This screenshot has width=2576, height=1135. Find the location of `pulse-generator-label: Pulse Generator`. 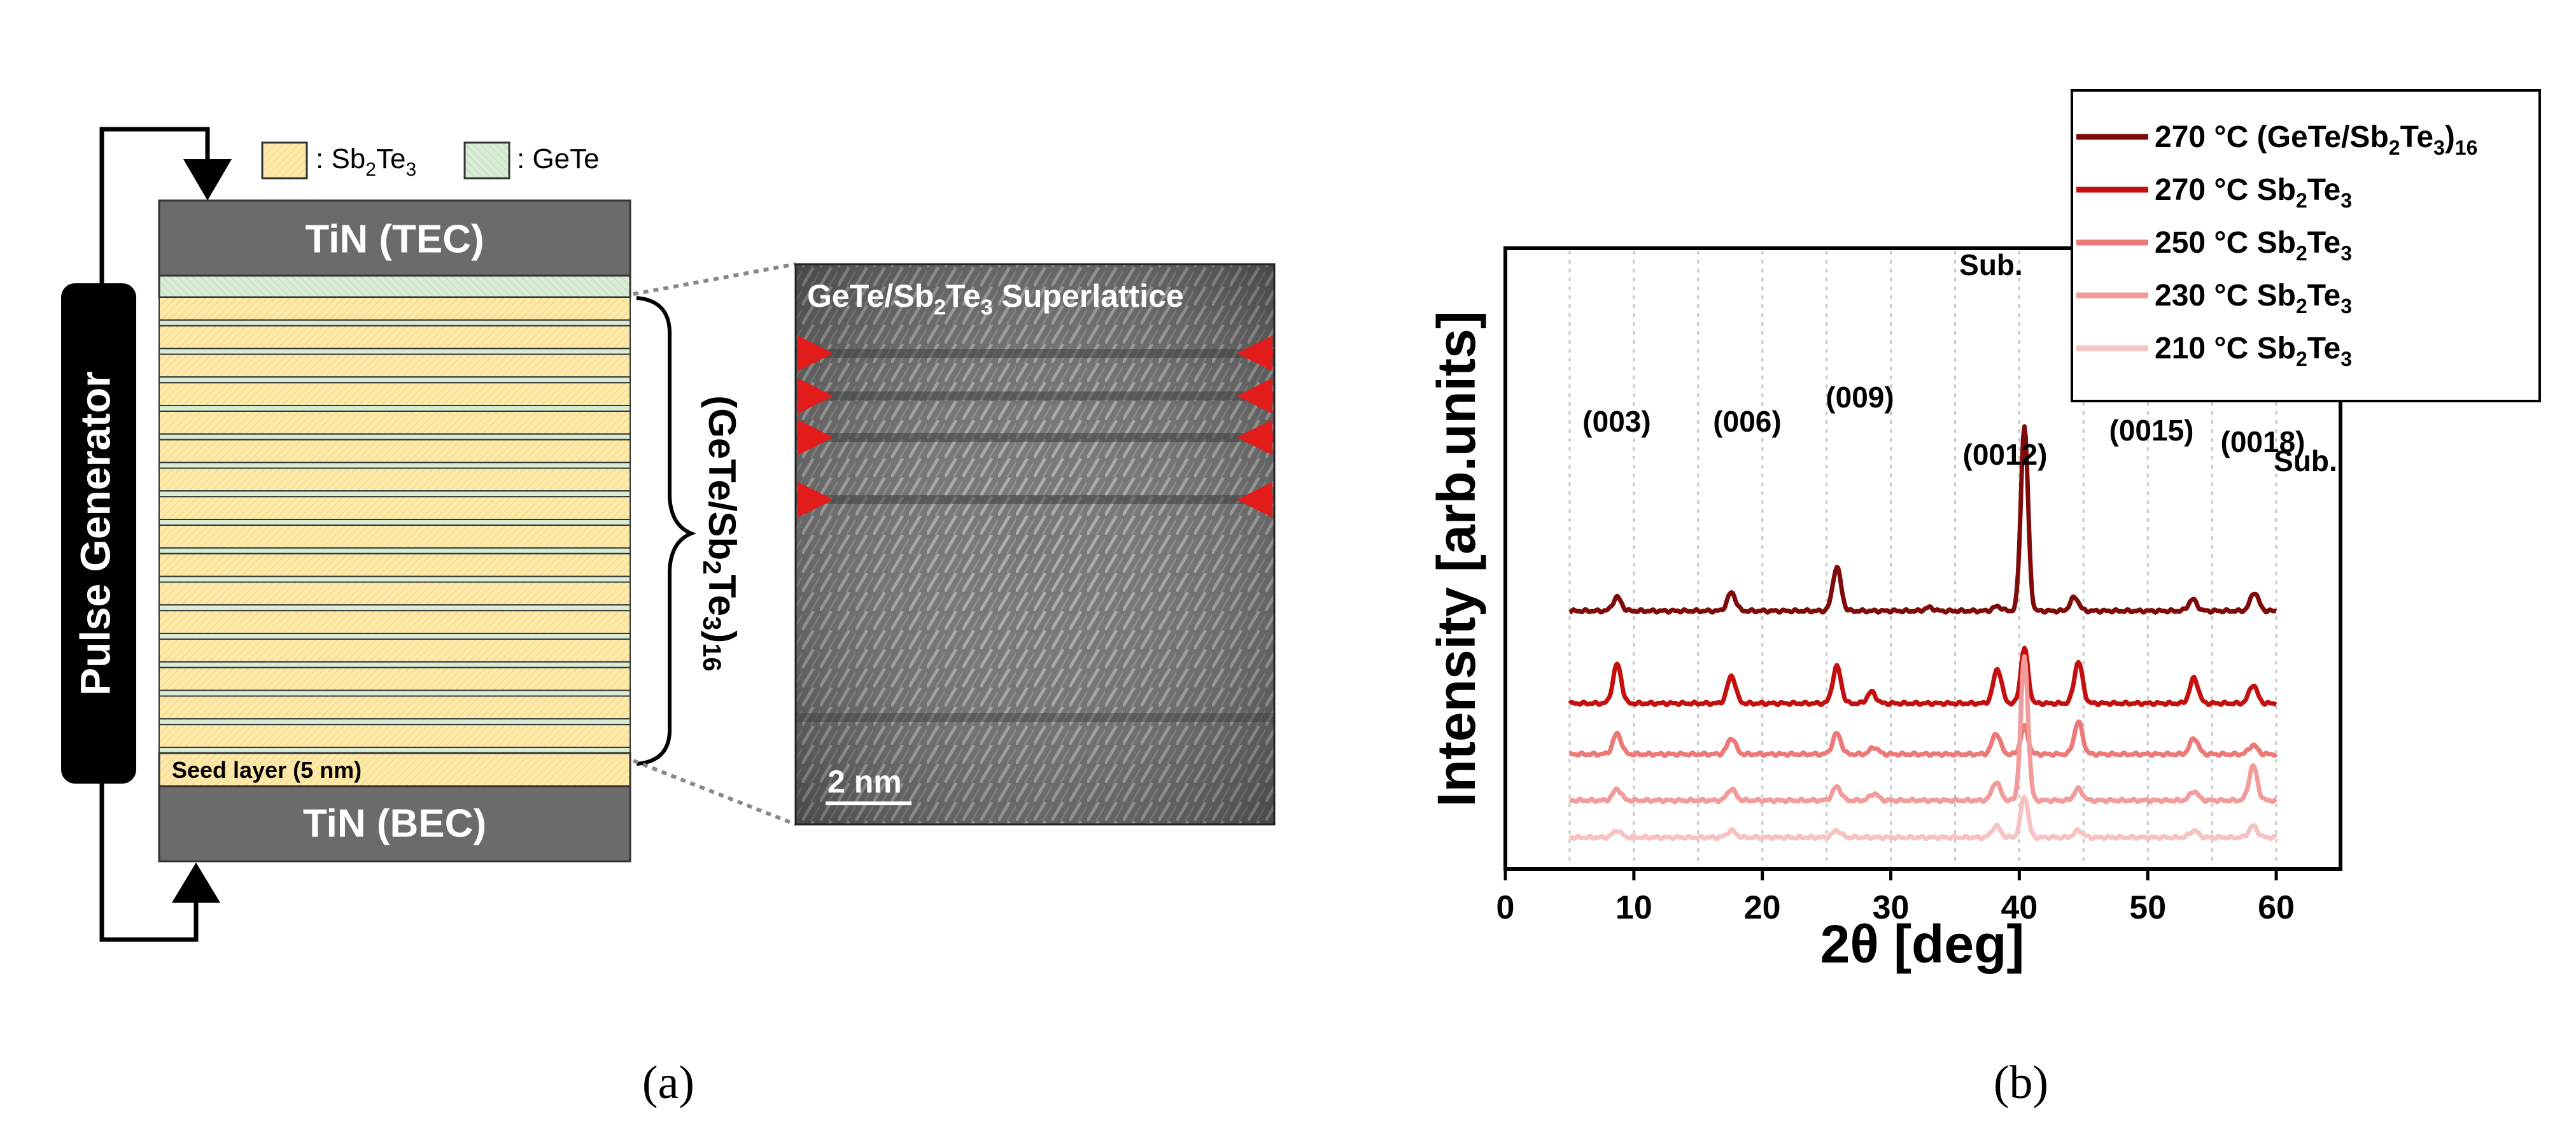

pulse-generator-label: Pulse Generator is located at coordinates (95, 533).